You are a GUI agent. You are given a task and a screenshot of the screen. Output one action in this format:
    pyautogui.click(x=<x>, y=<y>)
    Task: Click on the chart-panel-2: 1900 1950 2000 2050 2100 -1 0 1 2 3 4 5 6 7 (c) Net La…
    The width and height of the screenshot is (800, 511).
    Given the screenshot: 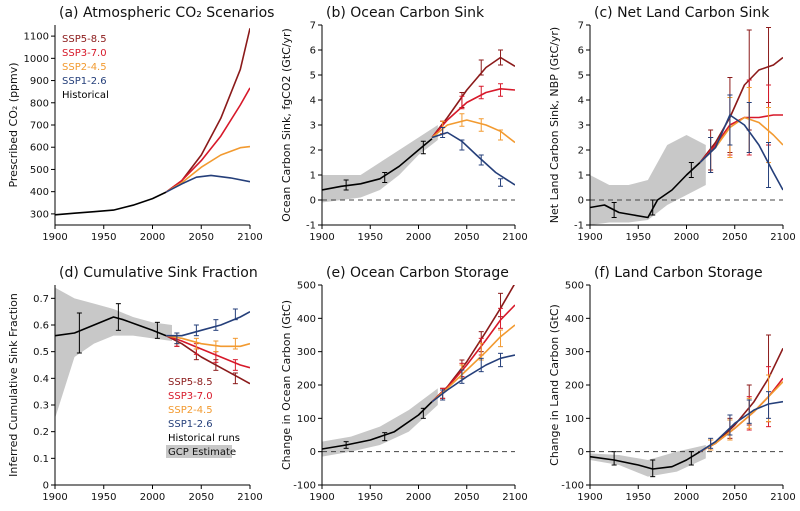 What is the action you would take?
    pyautogui.click(x=672, y=124)
    